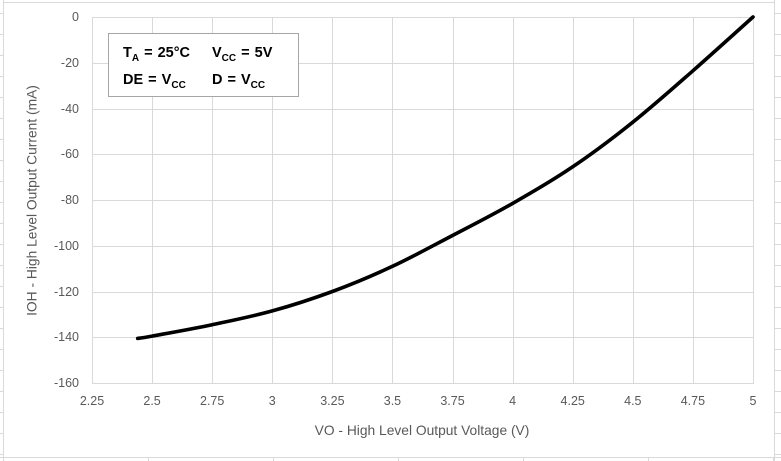 Image resolution: width=781 pixels, height=461 pixels. Describe the element at coordinates (66, 383) in the screenshot. I see `y-tick-label: -160` at that location.